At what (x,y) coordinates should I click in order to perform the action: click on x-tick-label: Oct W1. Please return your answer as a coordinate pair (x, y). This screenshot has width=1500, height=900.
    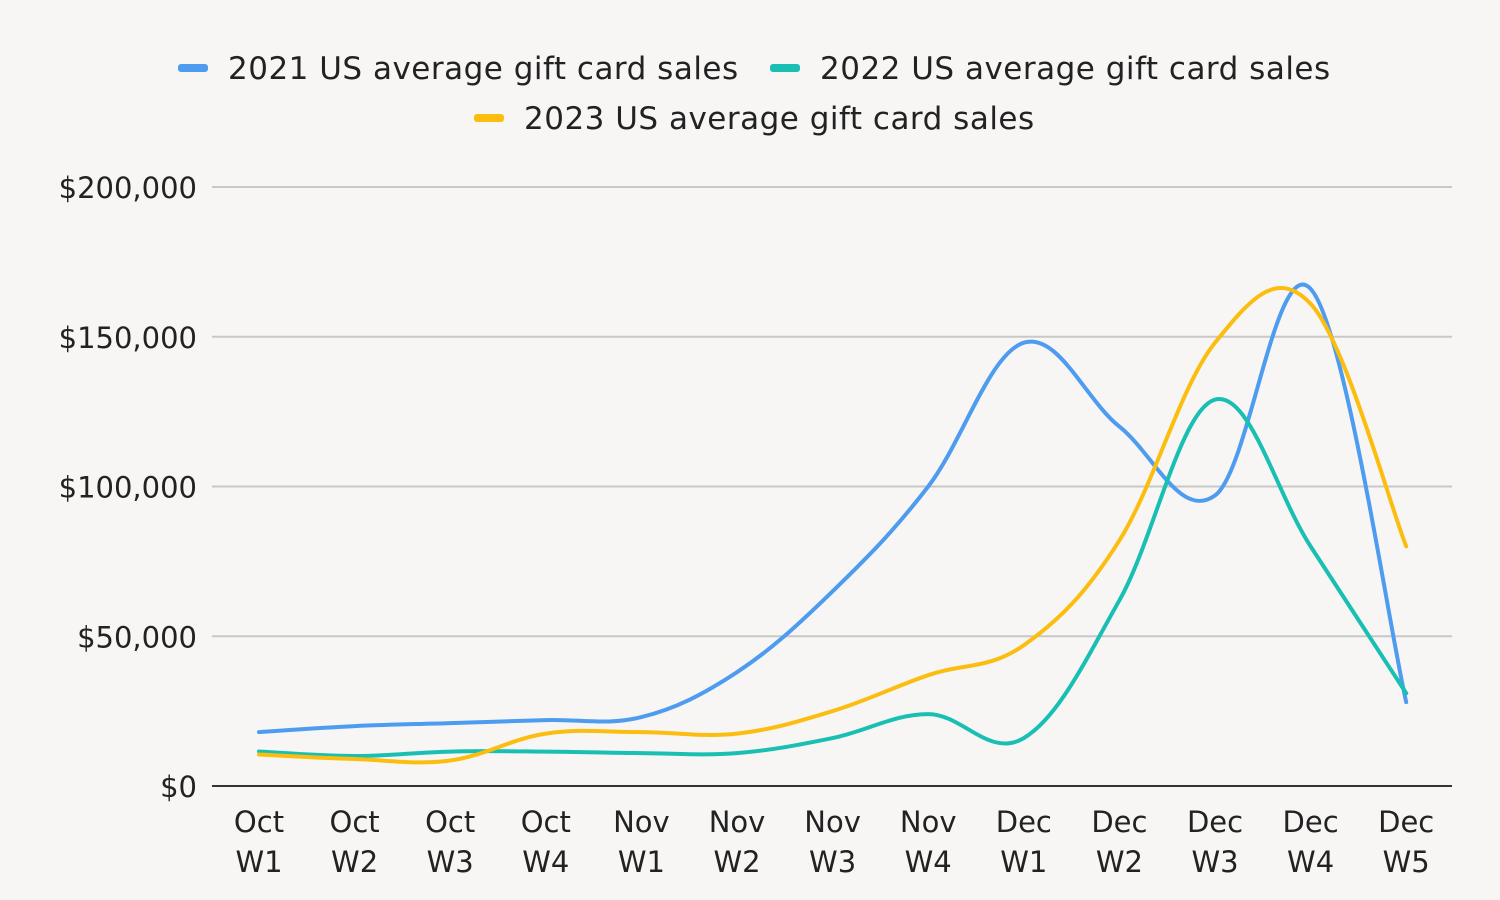
    Looking at the image, I should click on (259, 842).